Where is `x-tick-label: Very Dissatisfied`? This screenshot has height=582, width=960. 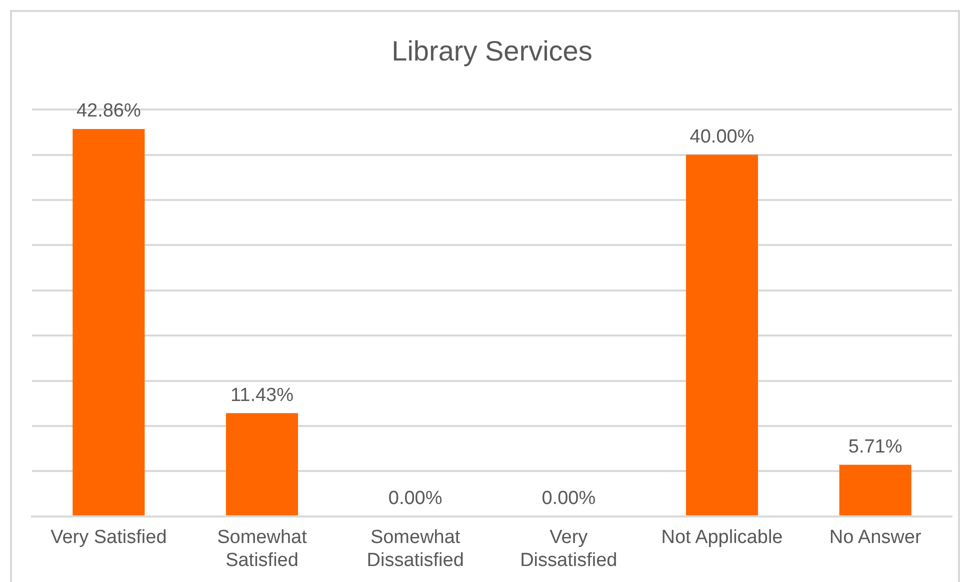 x-tick-label: Very Dissatisfied is located at coordinates (569, 549).